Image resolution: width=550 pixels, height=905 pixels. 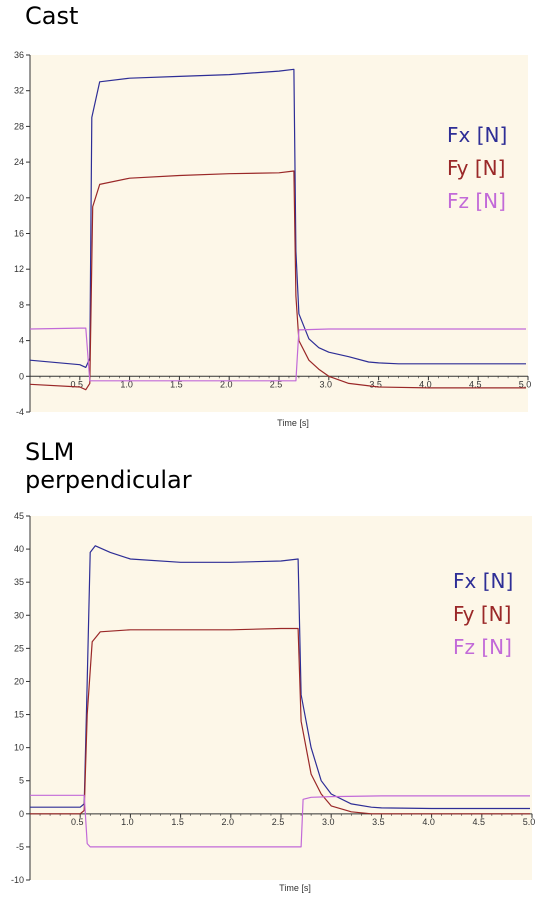 I want to click on y-tick-label: 15, so click(x=19, y=715).